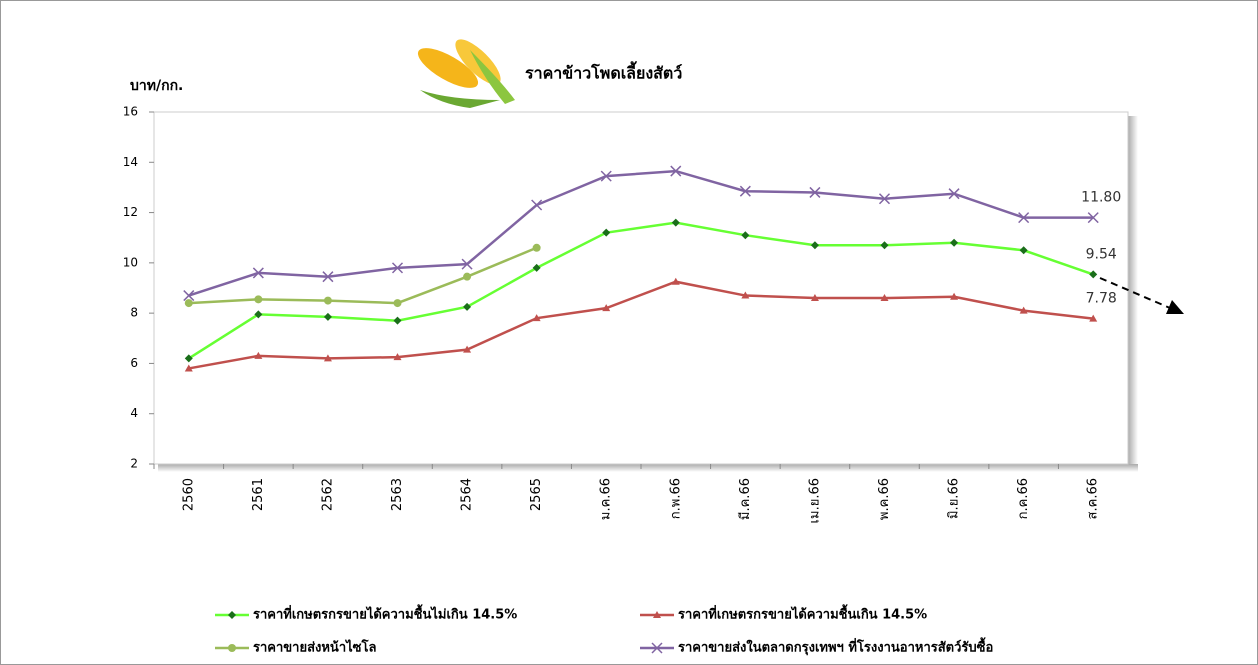 This screenshot has width=1258, height=665. Describe the element at coordinates (536, 494) in the screenshot. I see `x-tick-label: 2565` at that location.